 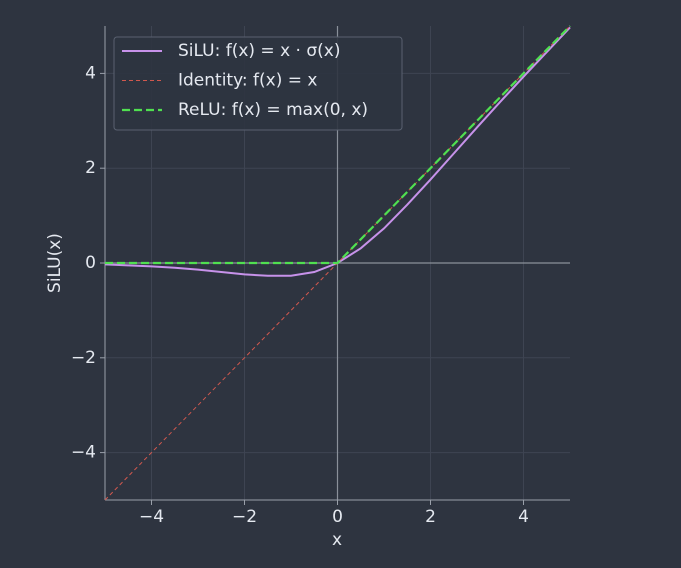 What do you see at coordinates (523, 517) in the screenshot?
I see `x-tick-label: 4` at bounding box center [523, 517].